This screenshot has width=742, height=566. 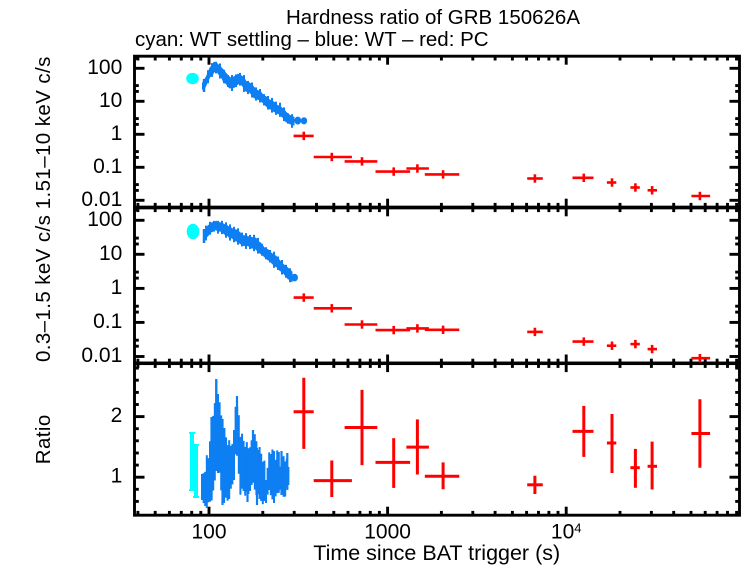 What do you see at coordinates (387, 531) in the screenshot?
I see `svg-text: 1000` at bounding box center [387, 531].